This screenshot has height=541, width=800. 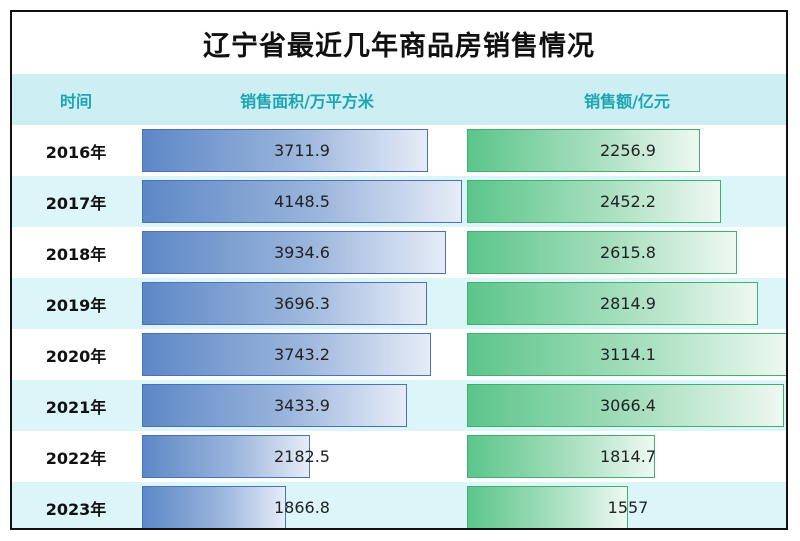 What do you see at coordinates (76, 203) in the screenshot?
I see `year-label: 2017年` at bounding box center [76, 203].